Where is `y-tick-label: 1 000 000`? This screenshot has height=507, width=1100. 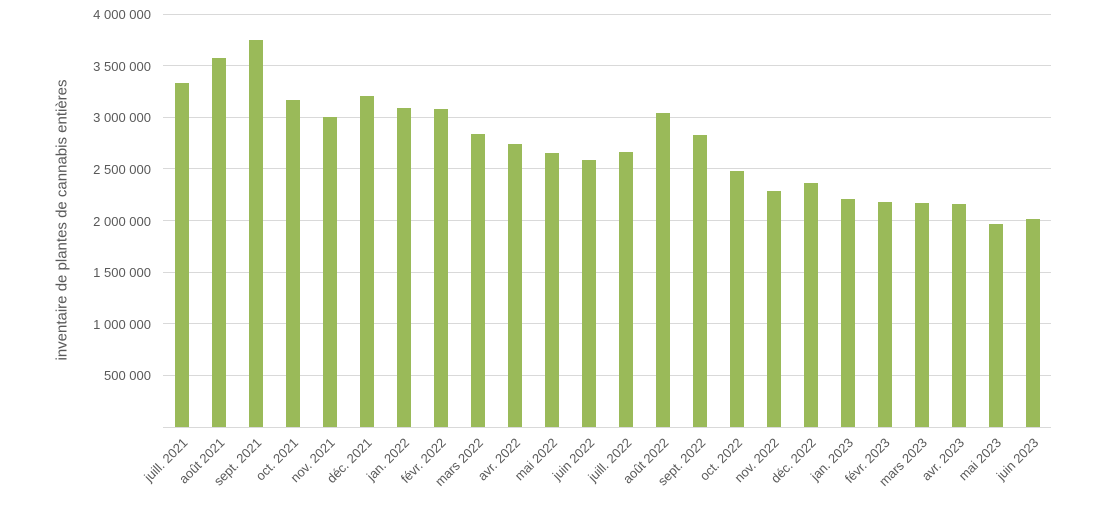 y-tick-label: 1 000 000 is located at coordinates (122, 324).